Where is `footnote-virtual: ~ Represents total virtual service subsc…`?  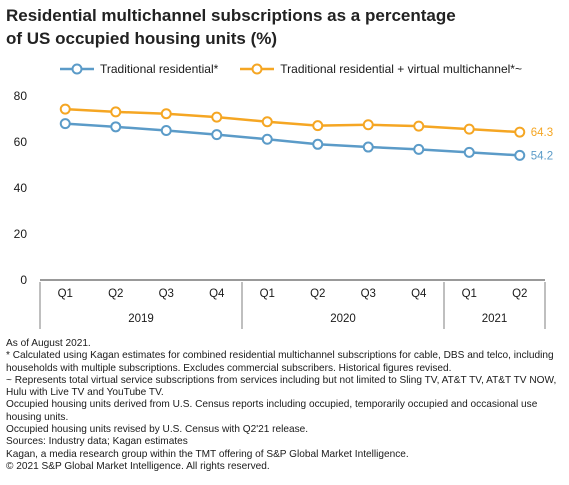
footnote-virtual: ~ Represents total virtual service subsc… is located at coordinates (281, 386).